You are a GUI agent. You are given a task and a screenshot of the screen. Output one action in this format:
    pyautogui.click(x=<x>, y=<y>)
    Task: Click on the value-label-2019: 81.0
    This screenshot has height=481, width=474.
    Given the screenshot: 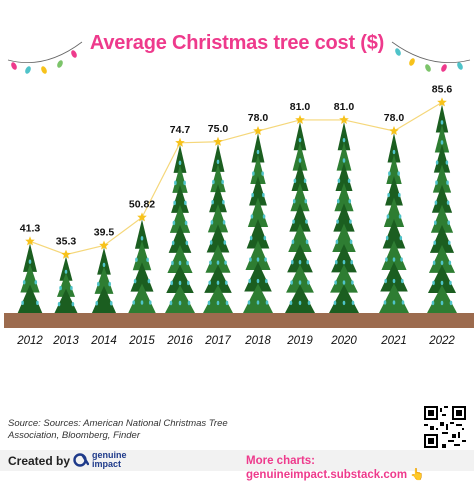 What is the action you would take?
    pyautogui.click(x=300, y=107)
    